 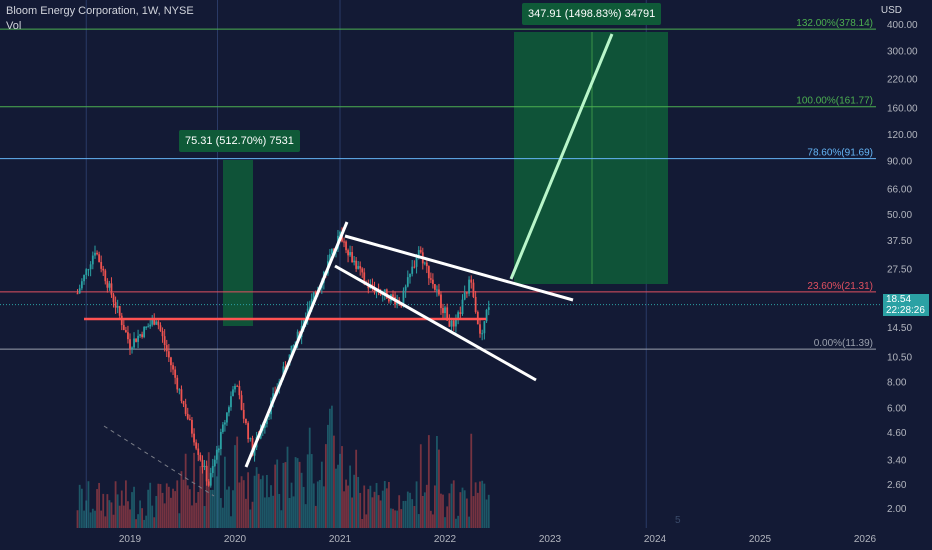 I want to click on dashed-trend-line, so click(x=159, y=461).